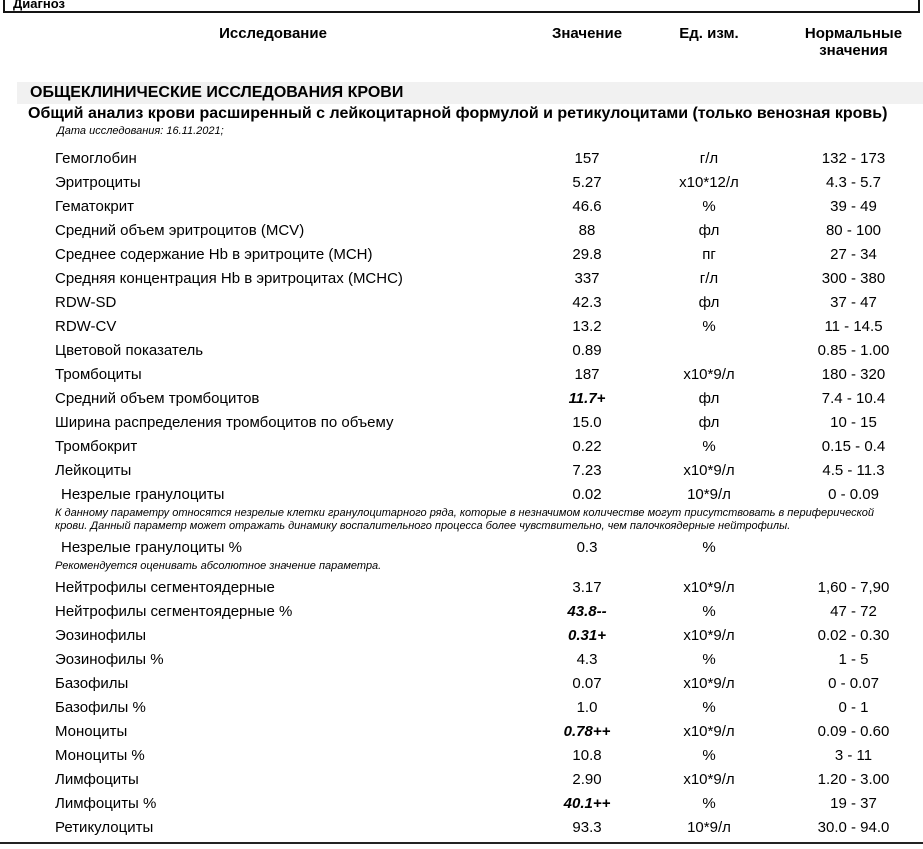 Image resolution: width=923 pixels, height=849 pixels. Describe the element at coordinates (709, 33) in the screenshot. I see `column-header-unit: Ед. изм.` at that location.